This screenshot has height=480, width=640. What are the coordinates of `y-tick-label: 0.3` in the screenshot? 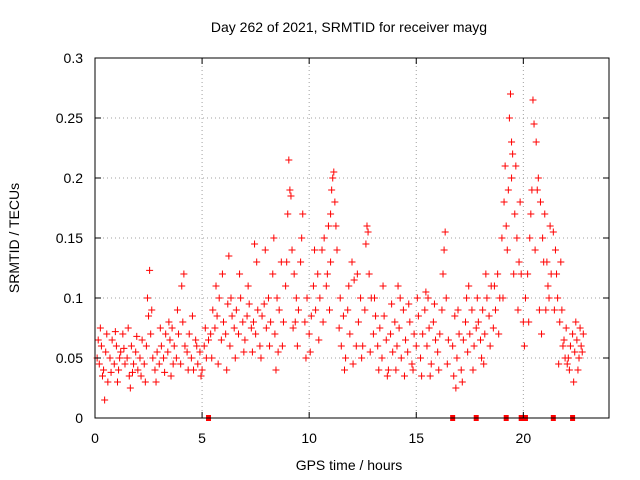 It's located at (74, 58).